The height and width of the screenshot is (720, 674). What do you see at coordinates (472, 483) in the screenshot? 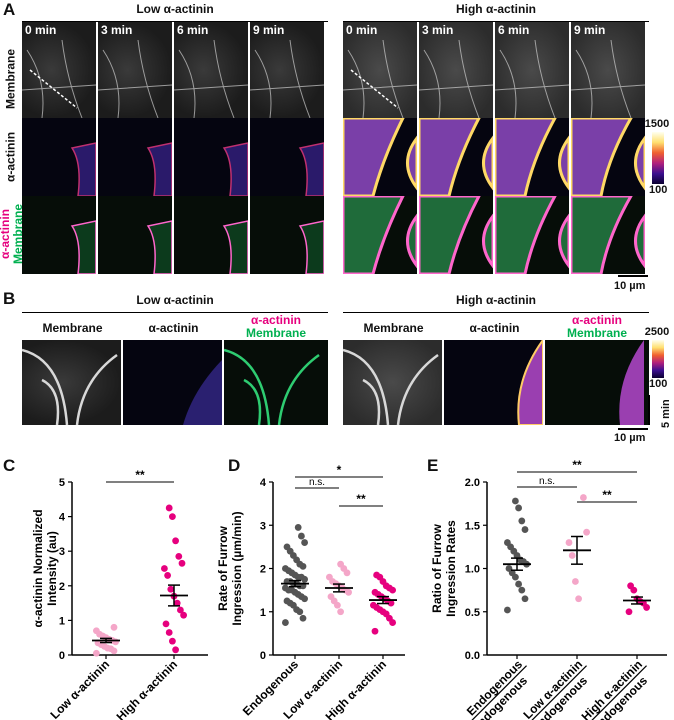
I see `y-tick-label-E-4: 2.0` at bounding box center [472, 483].